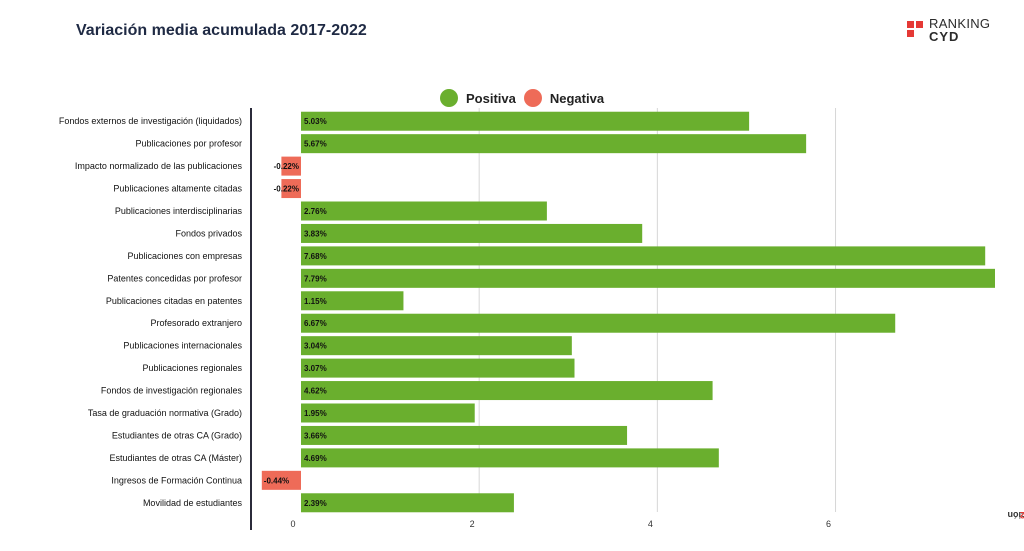 Image resolution: width=1024 pixels, height=551 pixels. Describe the element at coordinates (172, 391) in the screenshot. I see `category-label: Fondos de investigación regionales` at that location.